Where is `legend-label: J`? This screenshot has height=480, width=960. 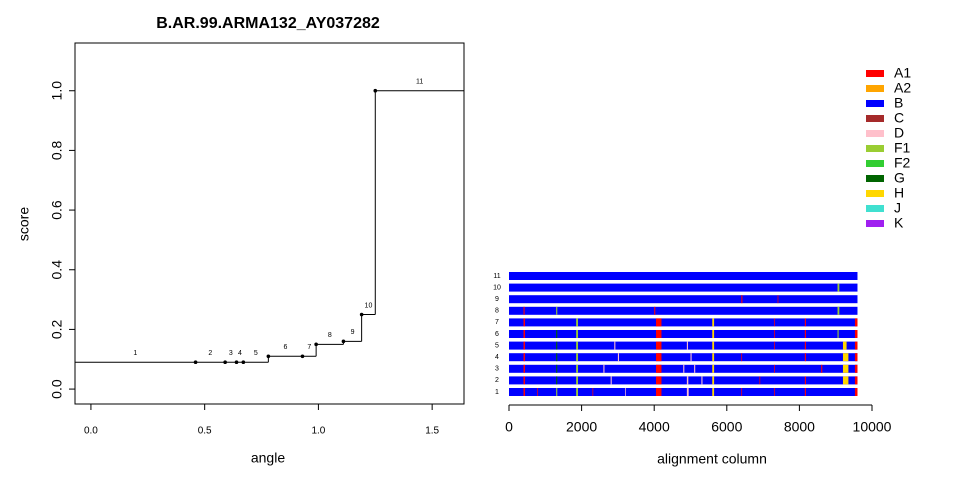
legend-label: J is located at coordinates (897, 208).